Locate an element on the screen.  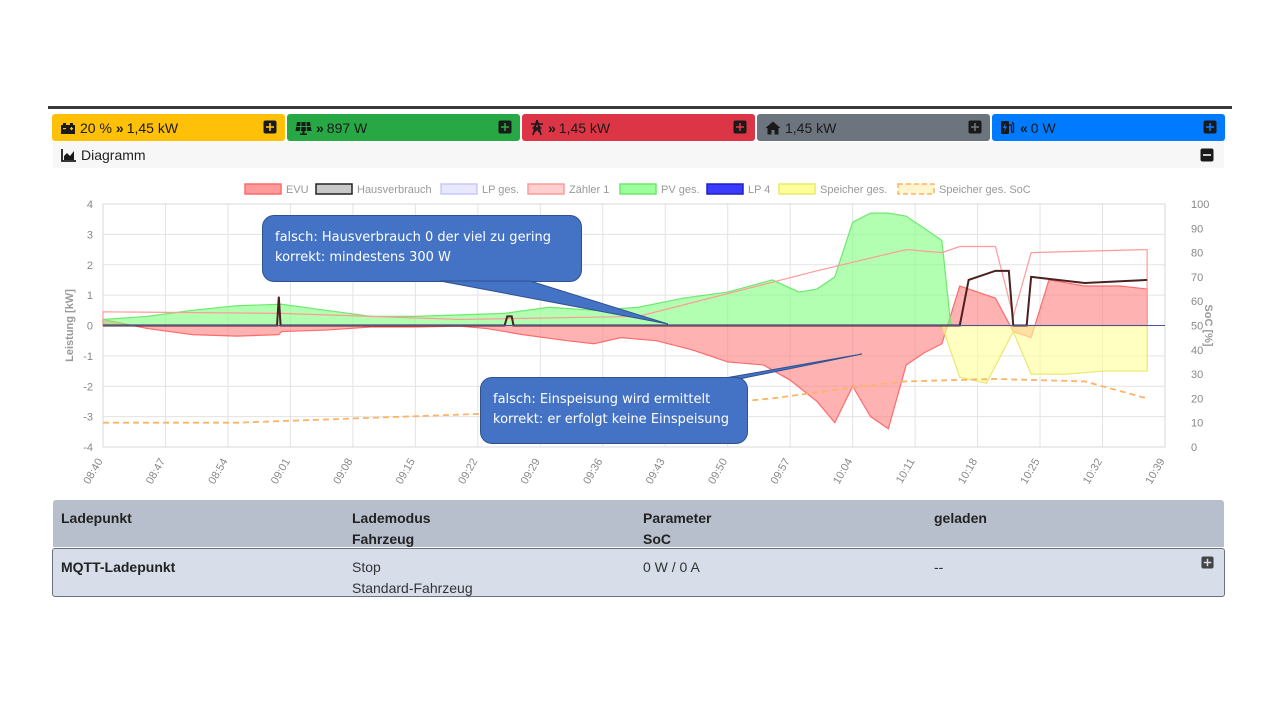
lademodus-value: Stop is located at coordinates (366, 567).